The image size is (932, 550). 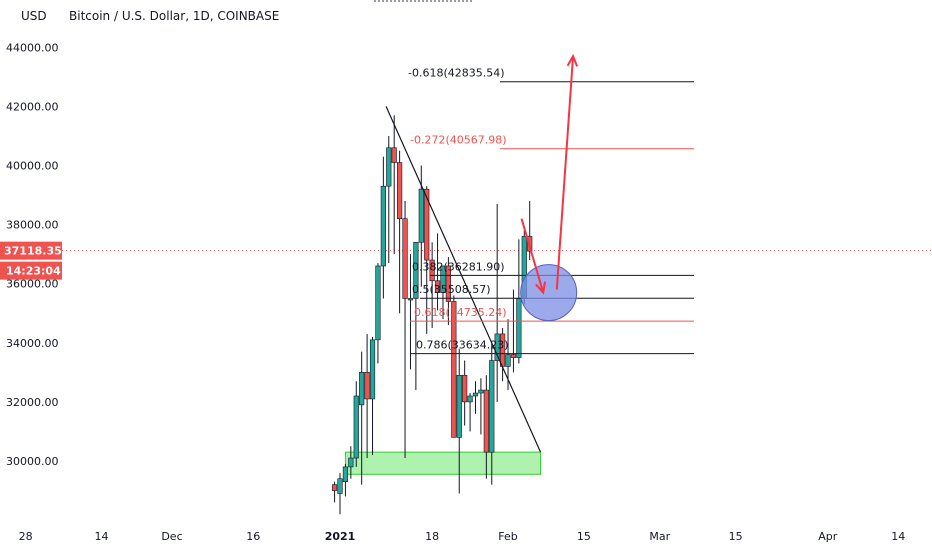 What do you see at coordinates (253, 536) in the screenshot?
I see `x-tick-label: 16` at bounding box center [253, 536].